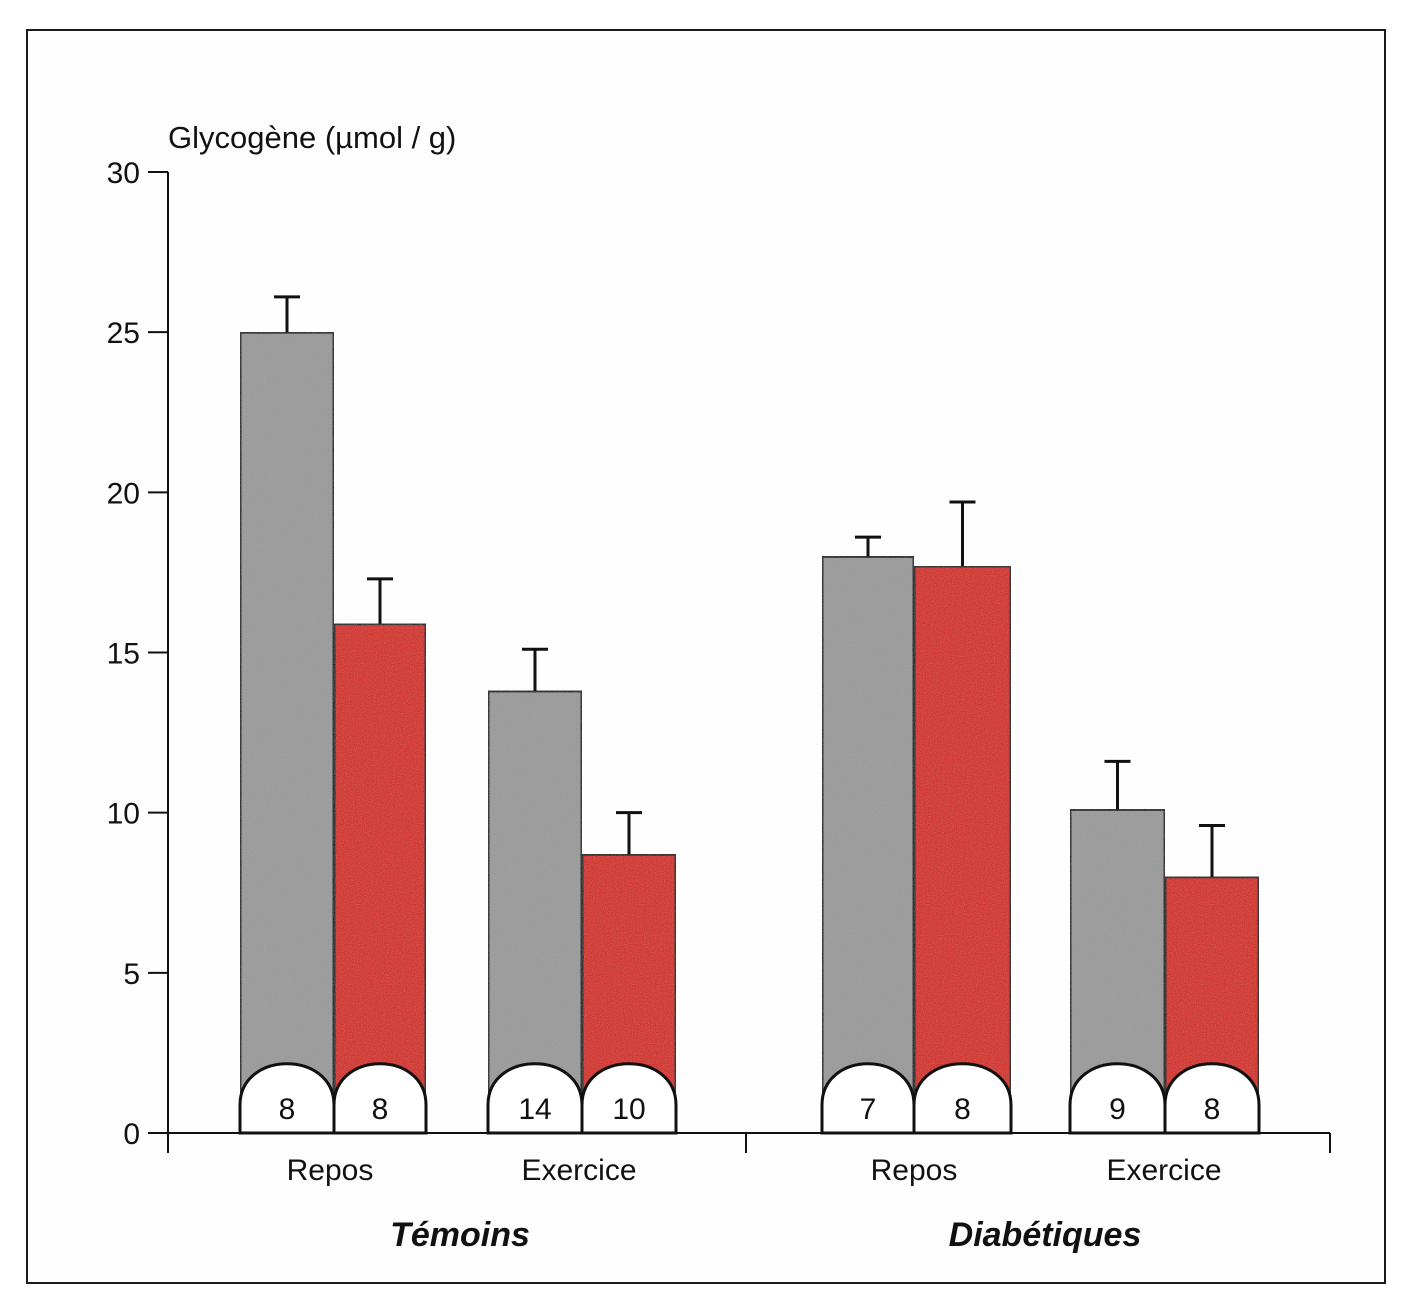  What do you see at coordinates (534, 1109) in the screenshot?
I see `sample-size-label: 14` at bounding box center [534, 1109].